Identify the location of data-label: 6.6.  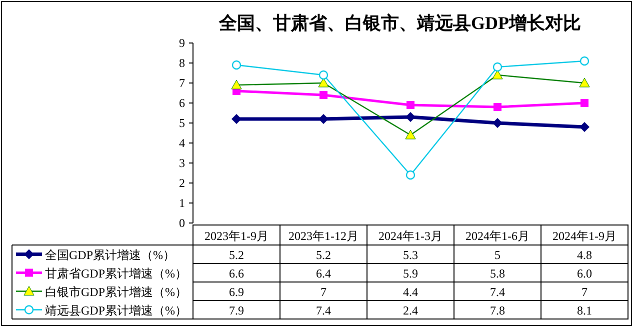
(236, 273).